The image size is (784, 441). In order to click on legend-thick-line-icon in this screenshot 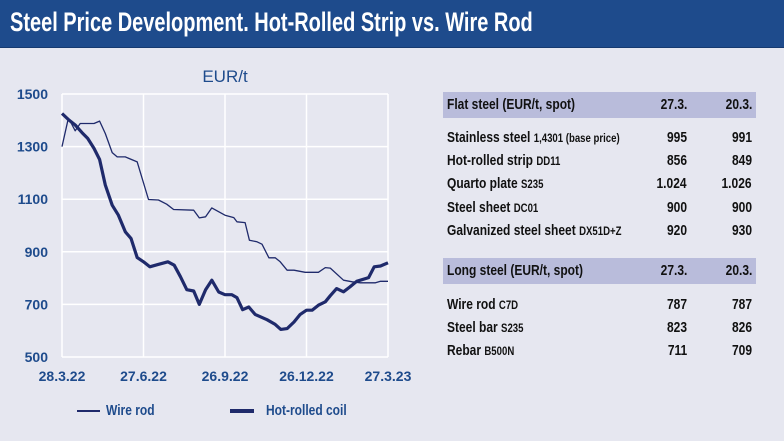, I will do `click(242, 411)`.